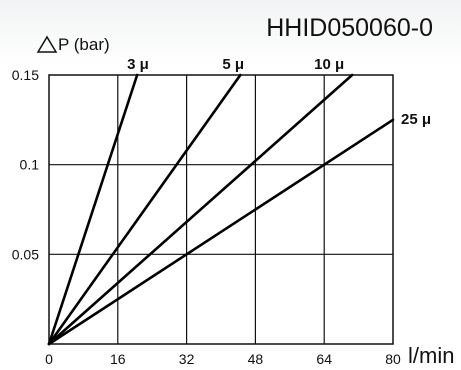  I want to click on y-tick-label: 0.1, so click(30, 165).